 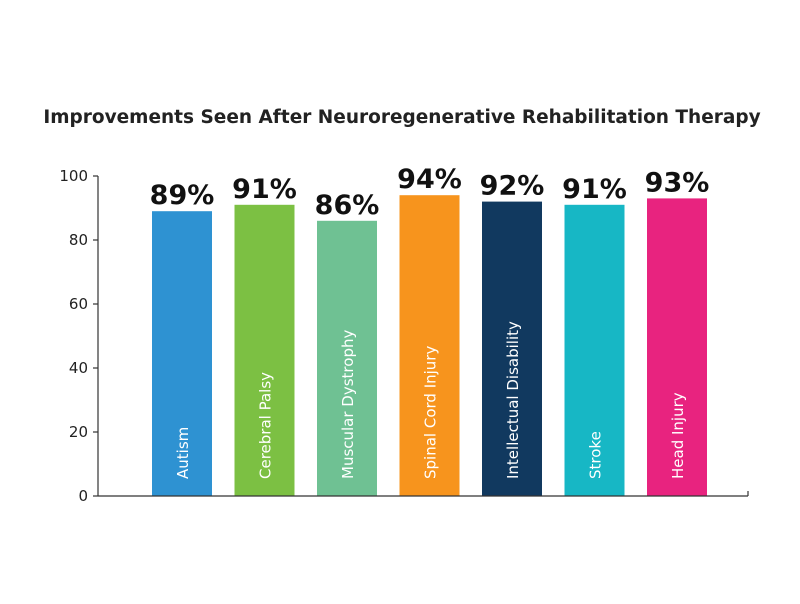 What do you see at coordinates (78, 304) in the screenshot?
I see `y-tick-label: 60` at bounding box center [78, 304].